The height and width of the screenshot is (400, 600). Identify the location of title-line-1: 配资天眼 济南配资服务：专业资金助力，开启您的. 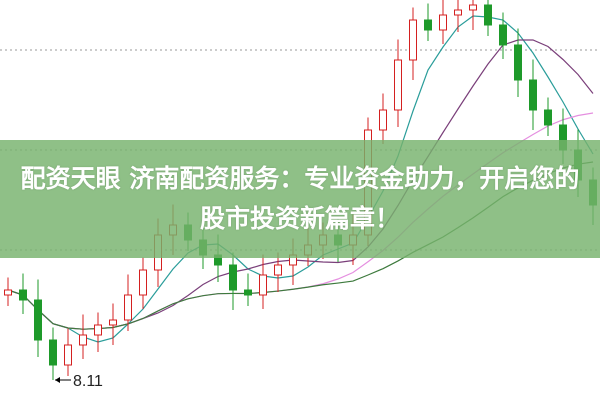
(300, 178).